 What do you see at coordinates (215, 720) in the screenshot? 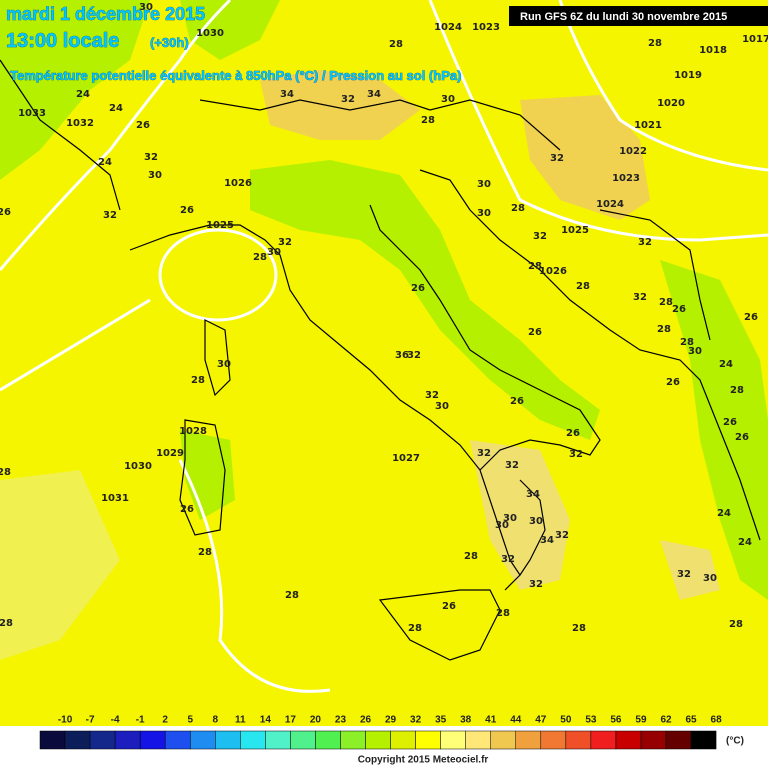
I see `scale-tick-label: 8` at bounding box center [215, 720].